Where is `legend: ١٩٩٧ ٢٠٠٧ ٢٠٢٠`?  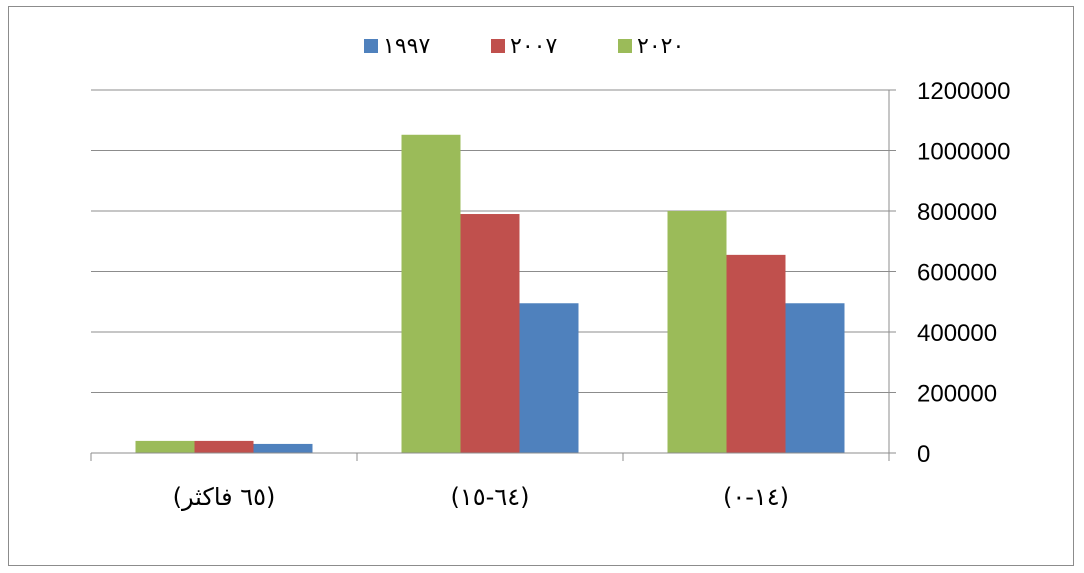 legend: ١٩٩٧ ٢٠٠٧ ٢٠٢٠ is located at coordinates (524, 46).